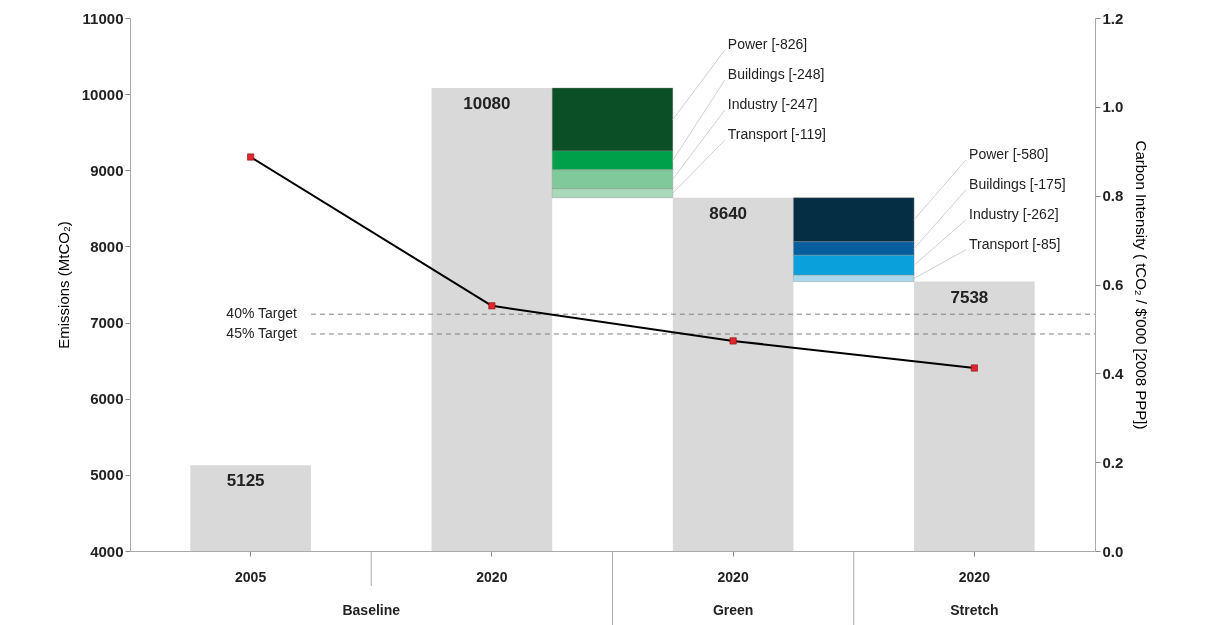 The width and height of the screenshot is (1205, 625). What do you see at coordinates (245, 481) in the screenshot?
I see `data-label: 5125` at bounding box center [245, 481].